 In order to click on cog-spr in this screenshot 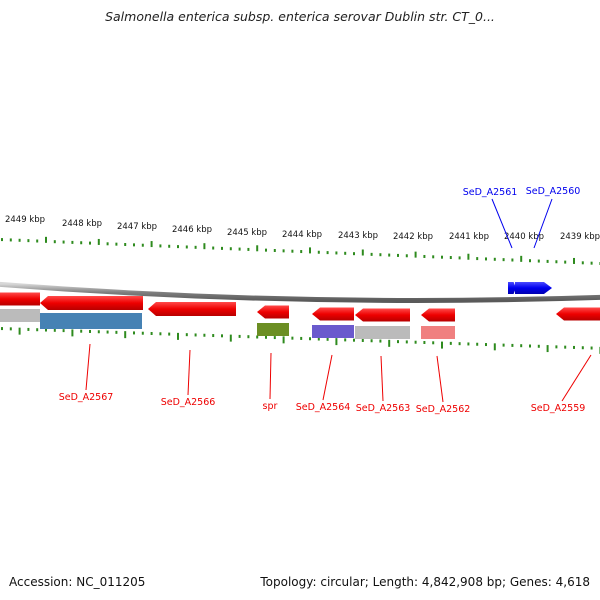, I will do `click(273, 329)`.